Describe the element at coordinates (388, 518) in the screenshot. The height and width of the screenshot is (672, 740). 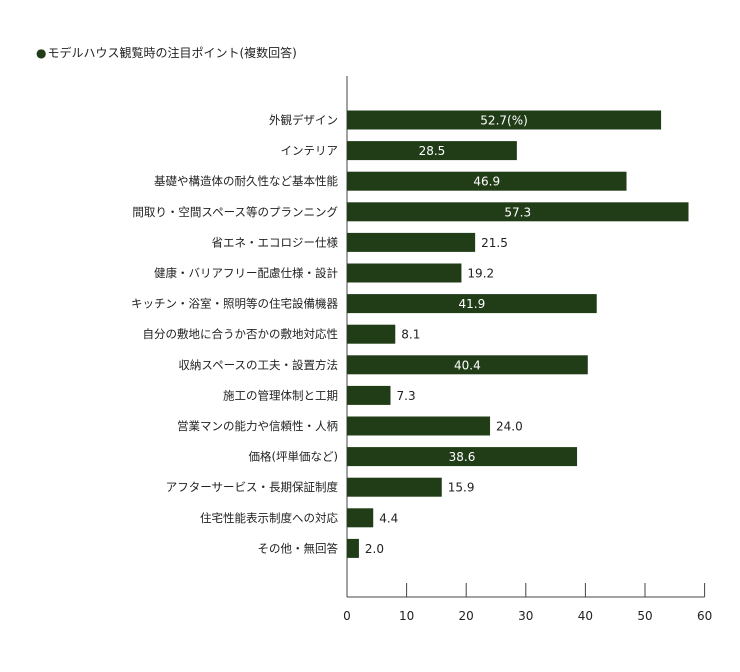
I see `value-label: 4.4` at that location.